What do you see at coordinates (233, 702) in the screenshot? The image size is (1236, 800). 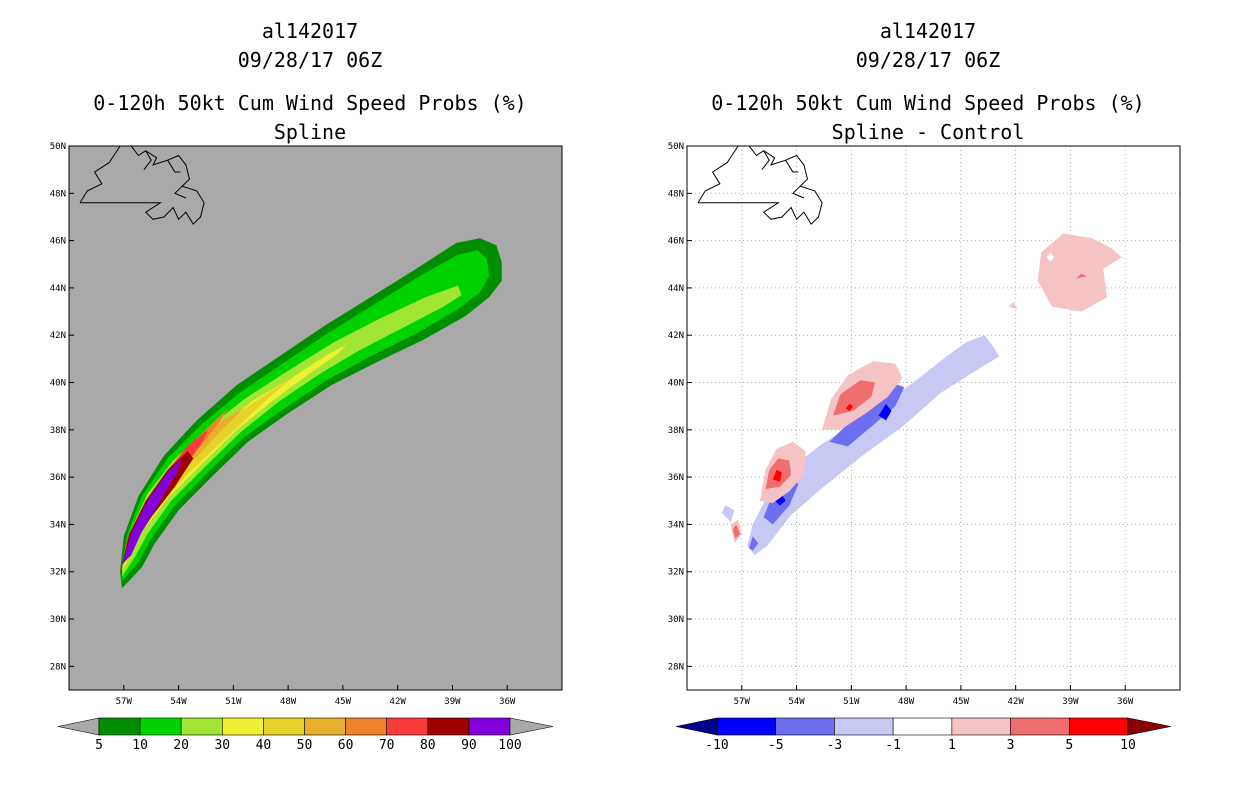 I see `x-tick-label-51W: 51W` at bounding box center [233, 702].